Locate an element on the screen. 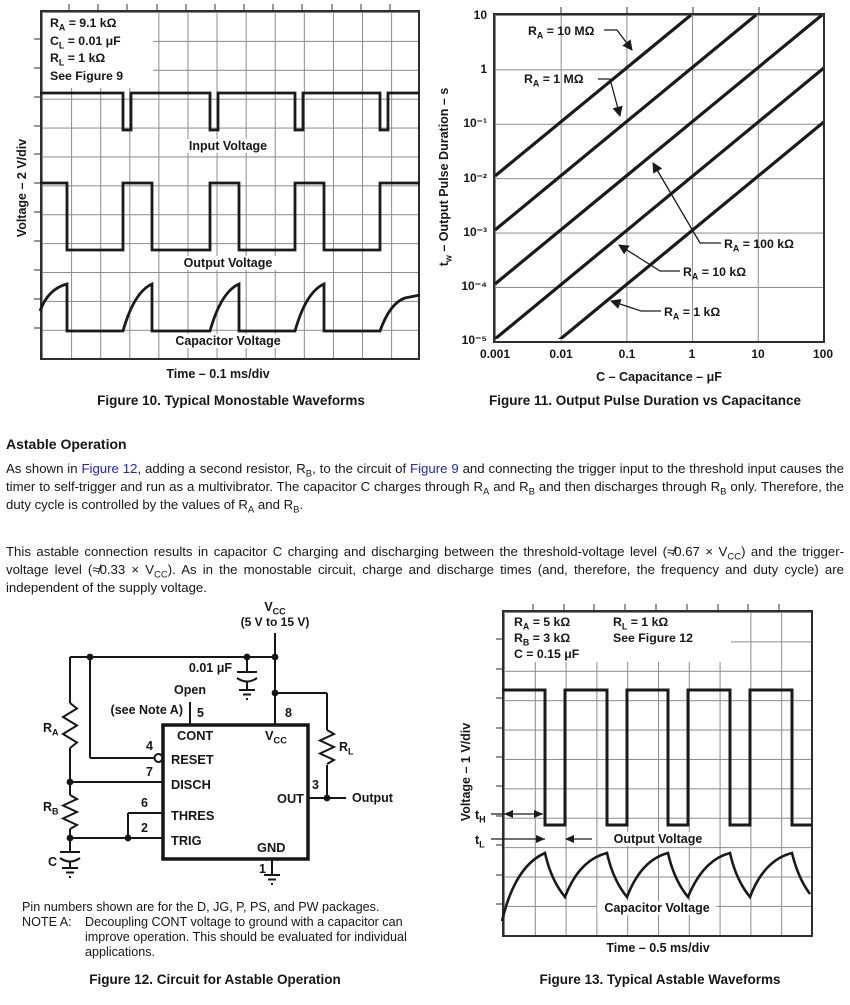 The image size is (850, 1005). cont-open-label: Open is located at coordinates (190, 690).